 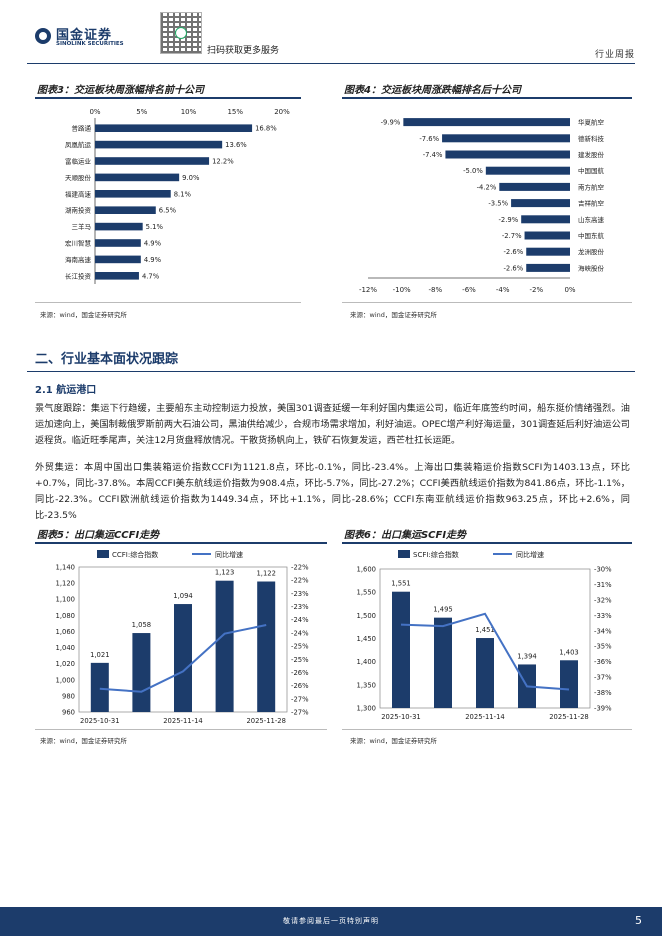 What do you see at coordinates (83, 741) in the screenshot?
I see `fig5-source: 来源：wind，国金证券研究所` at bounding box center [83, 741].